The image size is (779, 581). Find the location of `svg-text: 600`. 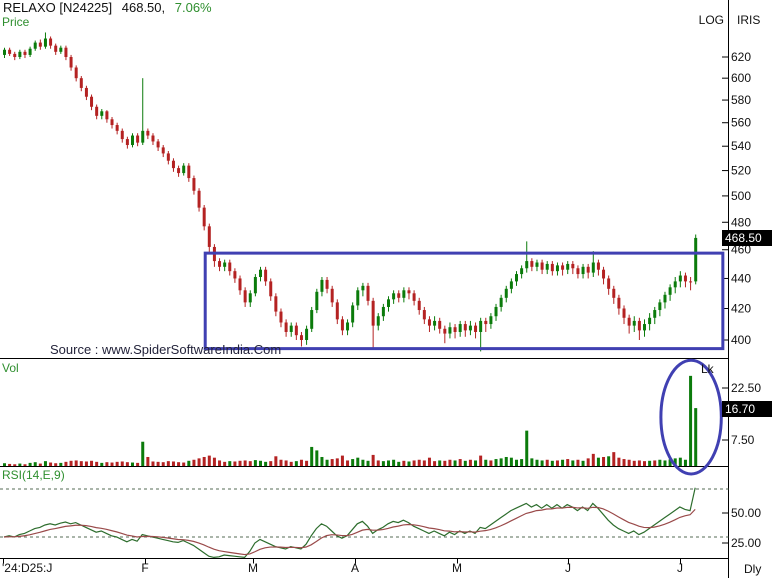

svg-text: 600 is located at coordinates (741, 78).